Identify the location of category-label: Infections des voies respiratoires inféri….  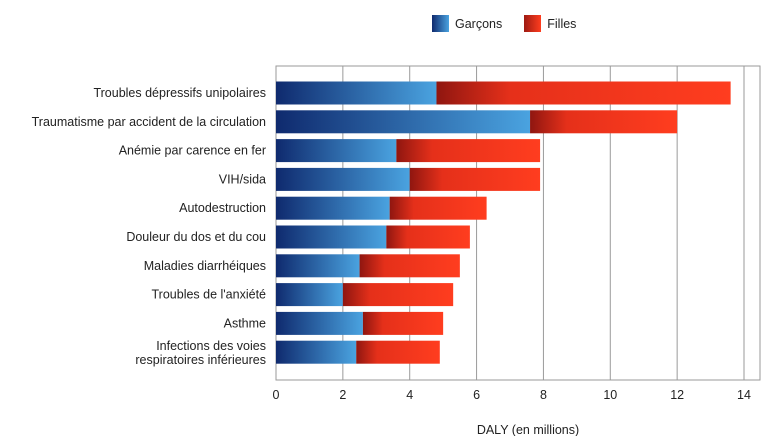
(200, 353).